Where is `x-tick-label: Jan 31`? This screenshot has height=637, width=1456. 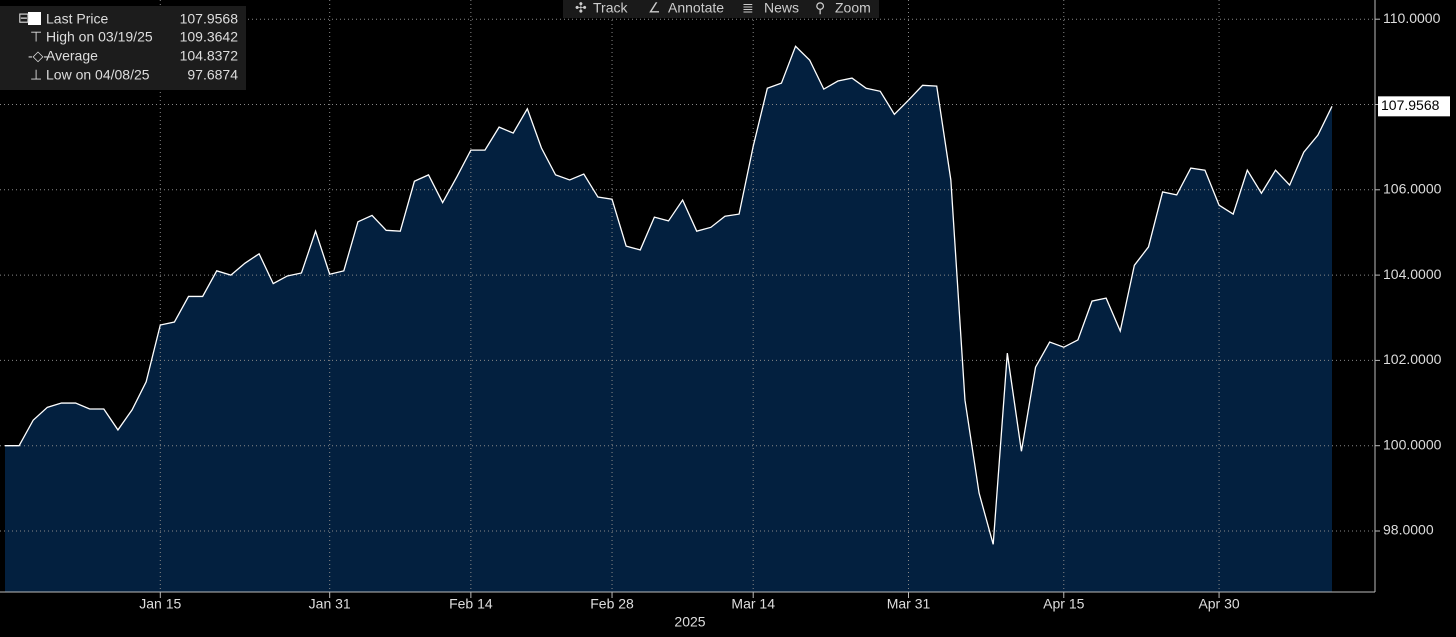 x-tick-label: Jan 31 is located at coordinates (330, 604).